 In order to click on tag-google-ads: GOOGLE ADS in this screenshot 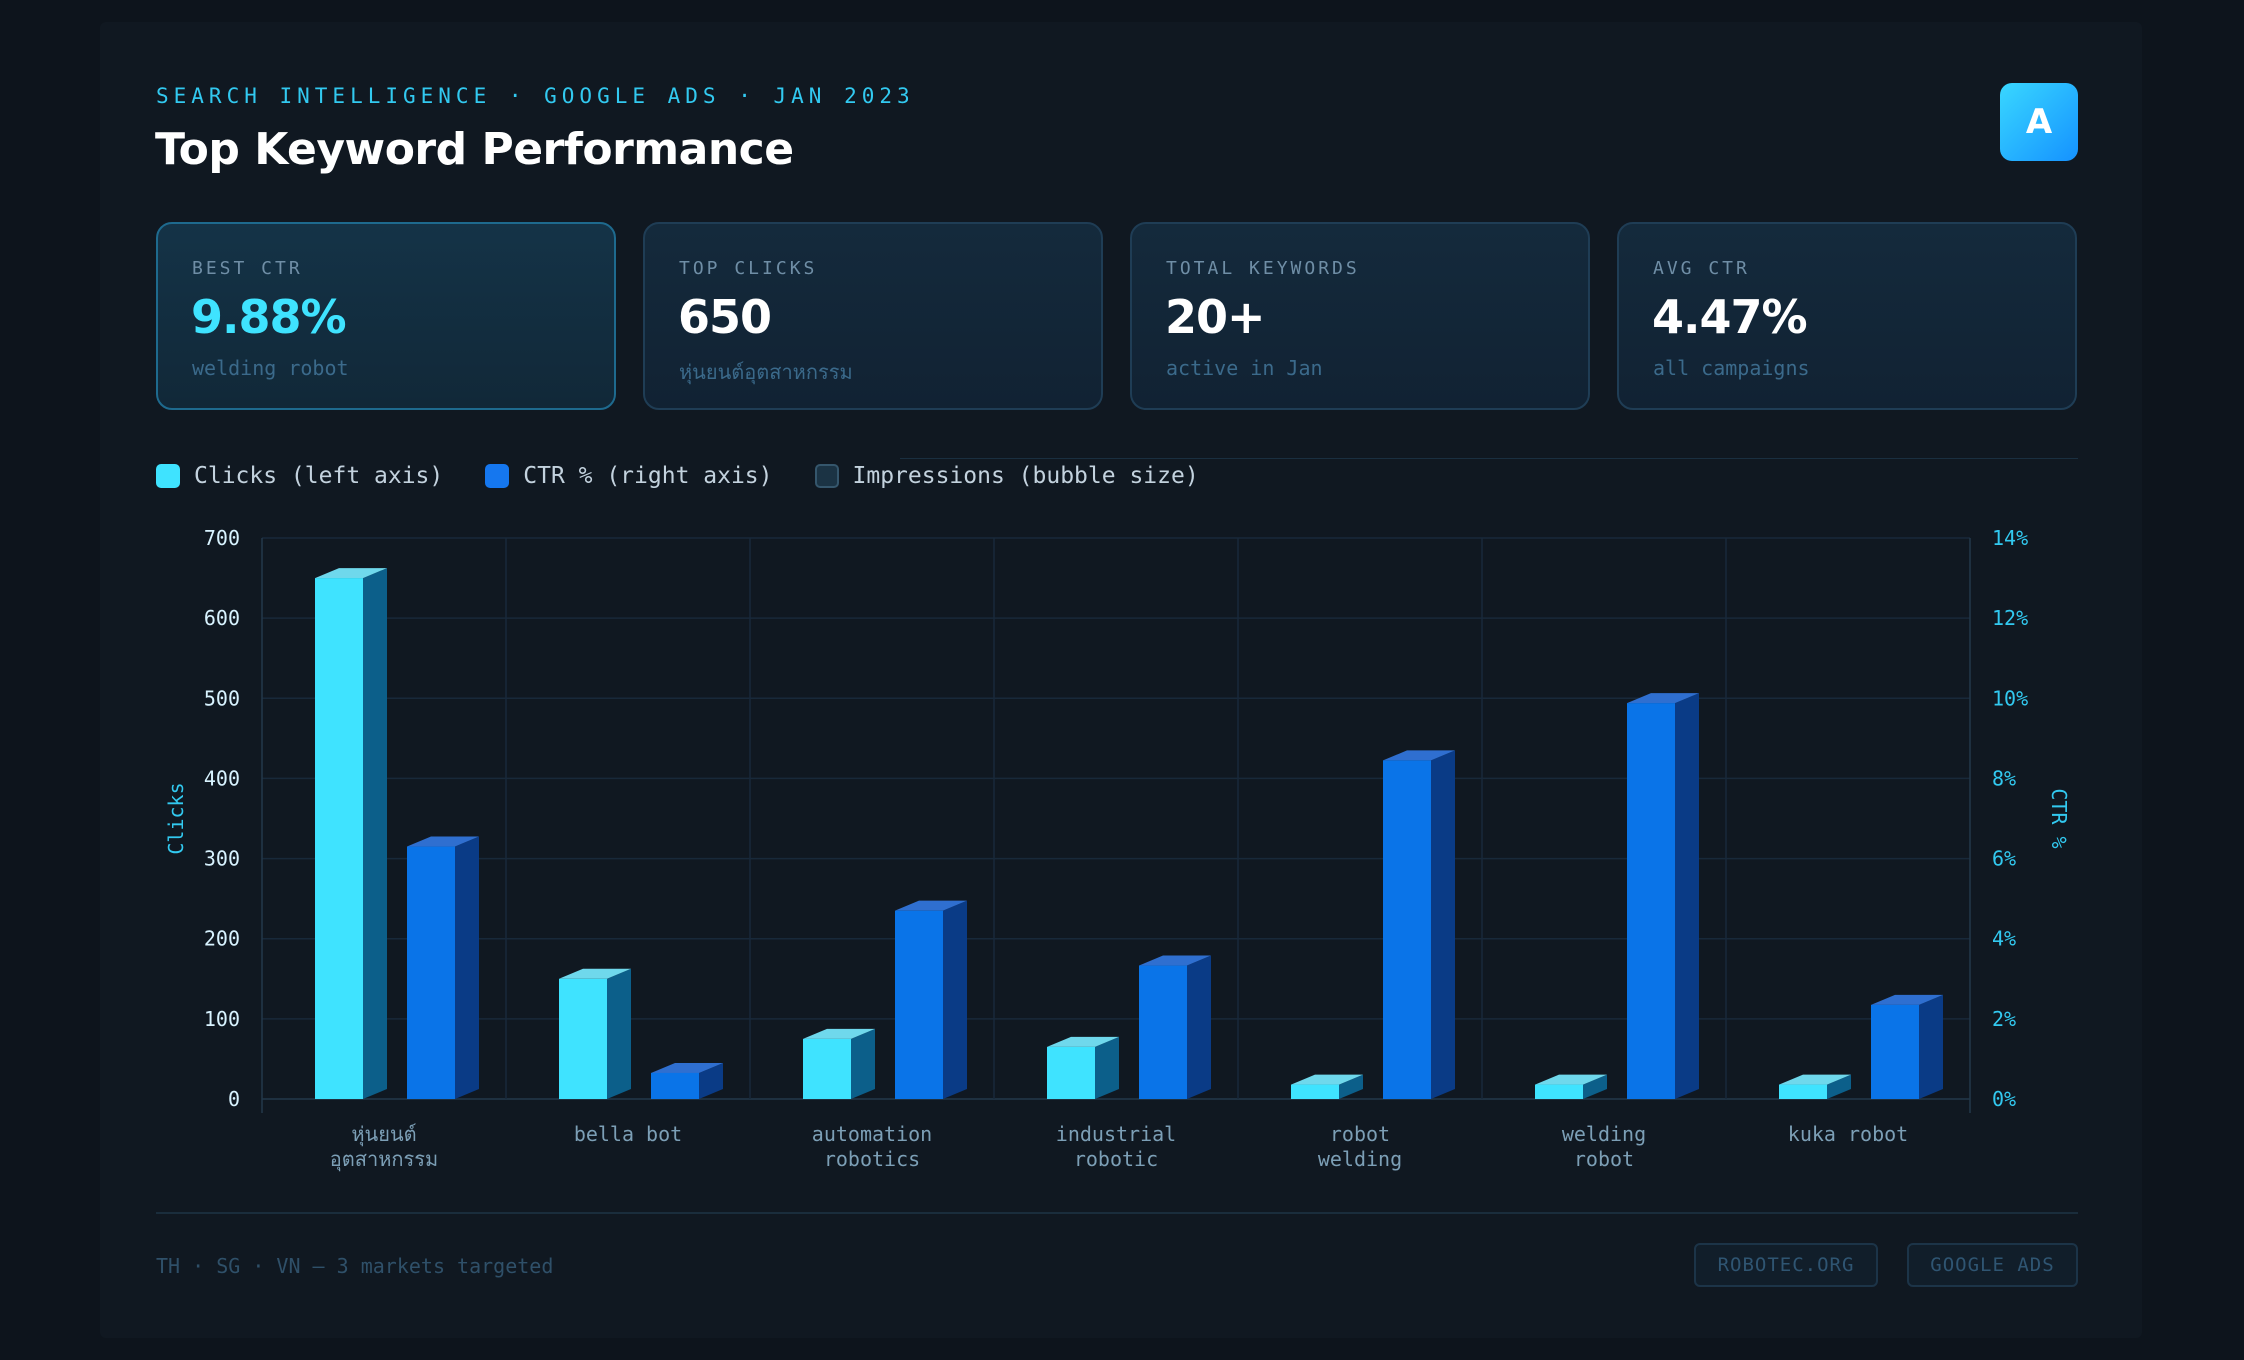, I will do `click(1992, 1265)`.